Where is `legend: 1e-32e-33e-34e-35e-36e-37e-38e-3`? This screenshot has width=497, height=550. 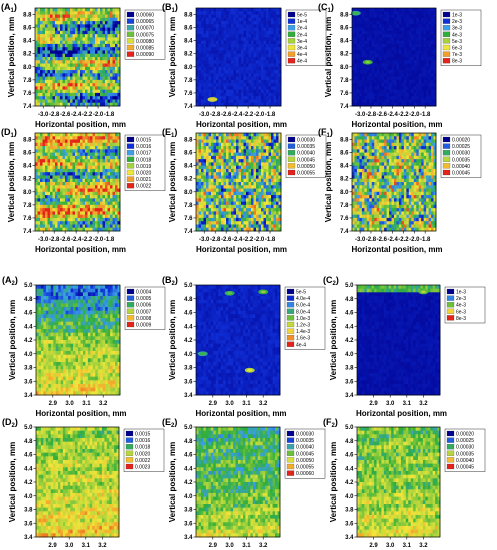 legend: 1e-32e-33e-34e-35e-36e-37e-38e-3 is located at coordinates (461, 37).